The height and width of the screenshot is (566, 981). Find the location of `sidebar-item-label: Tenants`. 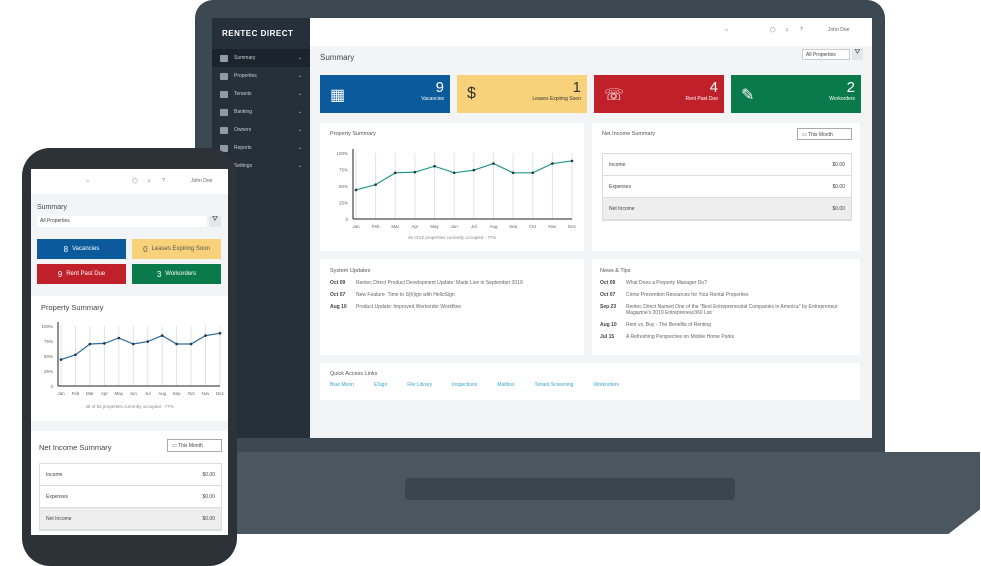

sidebar-item-label: Tenants is located at coordinates (243, 94).